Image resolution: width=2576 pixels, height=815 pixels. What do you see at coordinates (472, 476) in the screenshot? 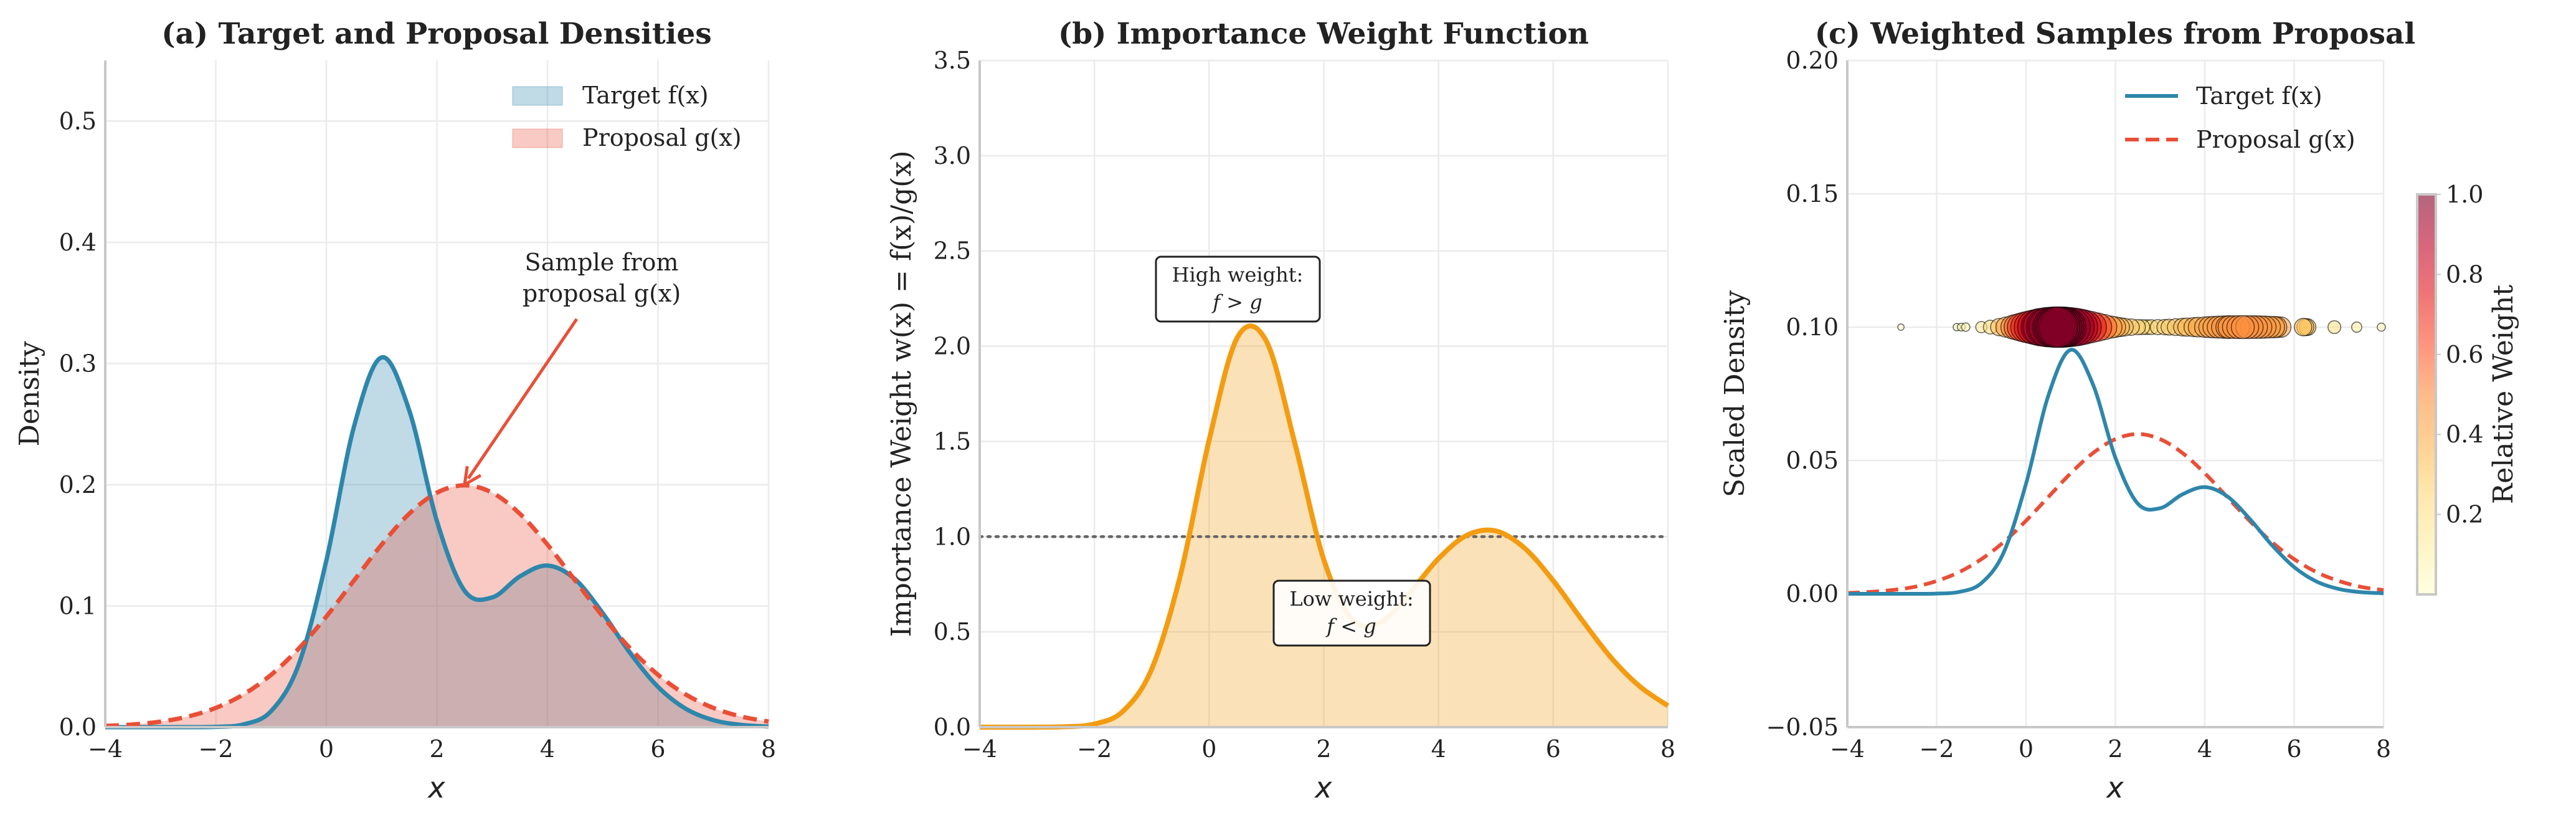
I see `arrow-head` at bounding box center [472, 476].